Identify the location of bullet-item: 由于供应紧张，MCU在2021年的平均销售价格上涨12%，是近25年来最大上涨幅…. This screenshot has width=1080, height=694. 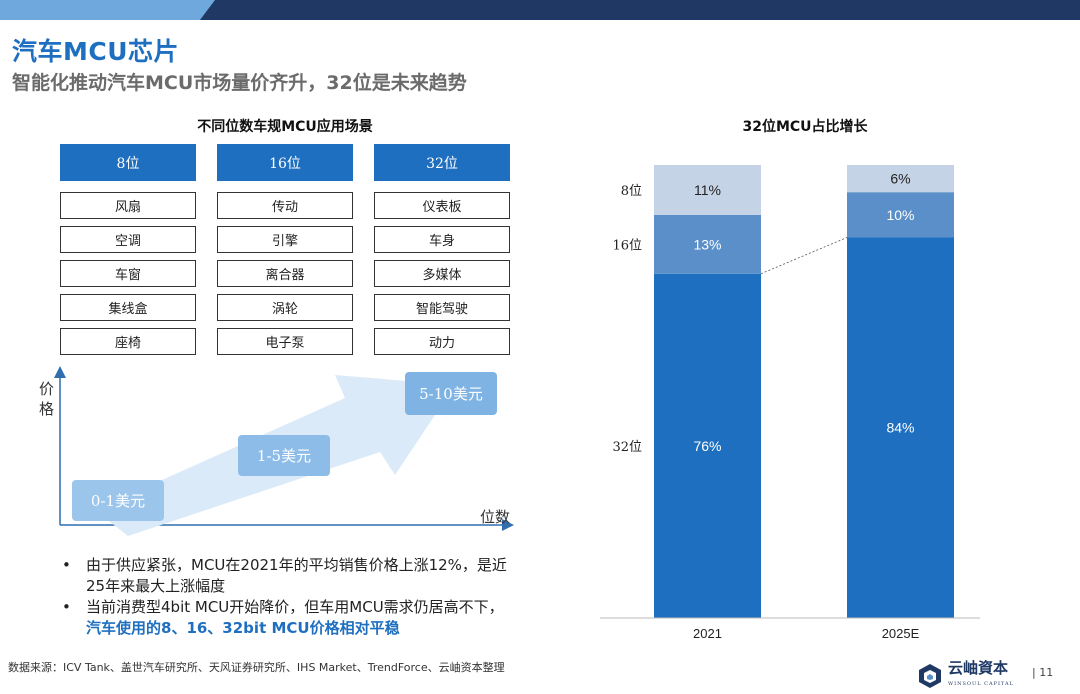
(283, 576).